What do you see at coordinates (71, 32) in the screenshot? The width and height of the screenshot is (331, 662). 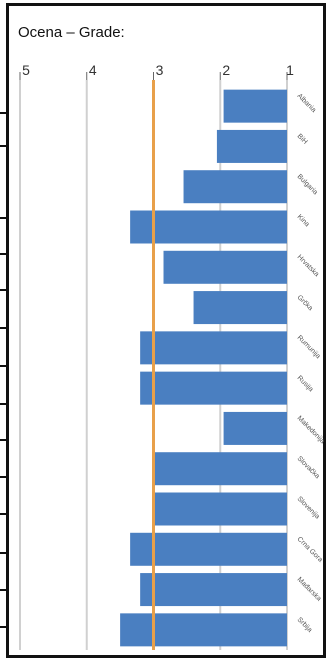 I see `chart-title: Ocena – Grade:` at bounding box center [71, 32].